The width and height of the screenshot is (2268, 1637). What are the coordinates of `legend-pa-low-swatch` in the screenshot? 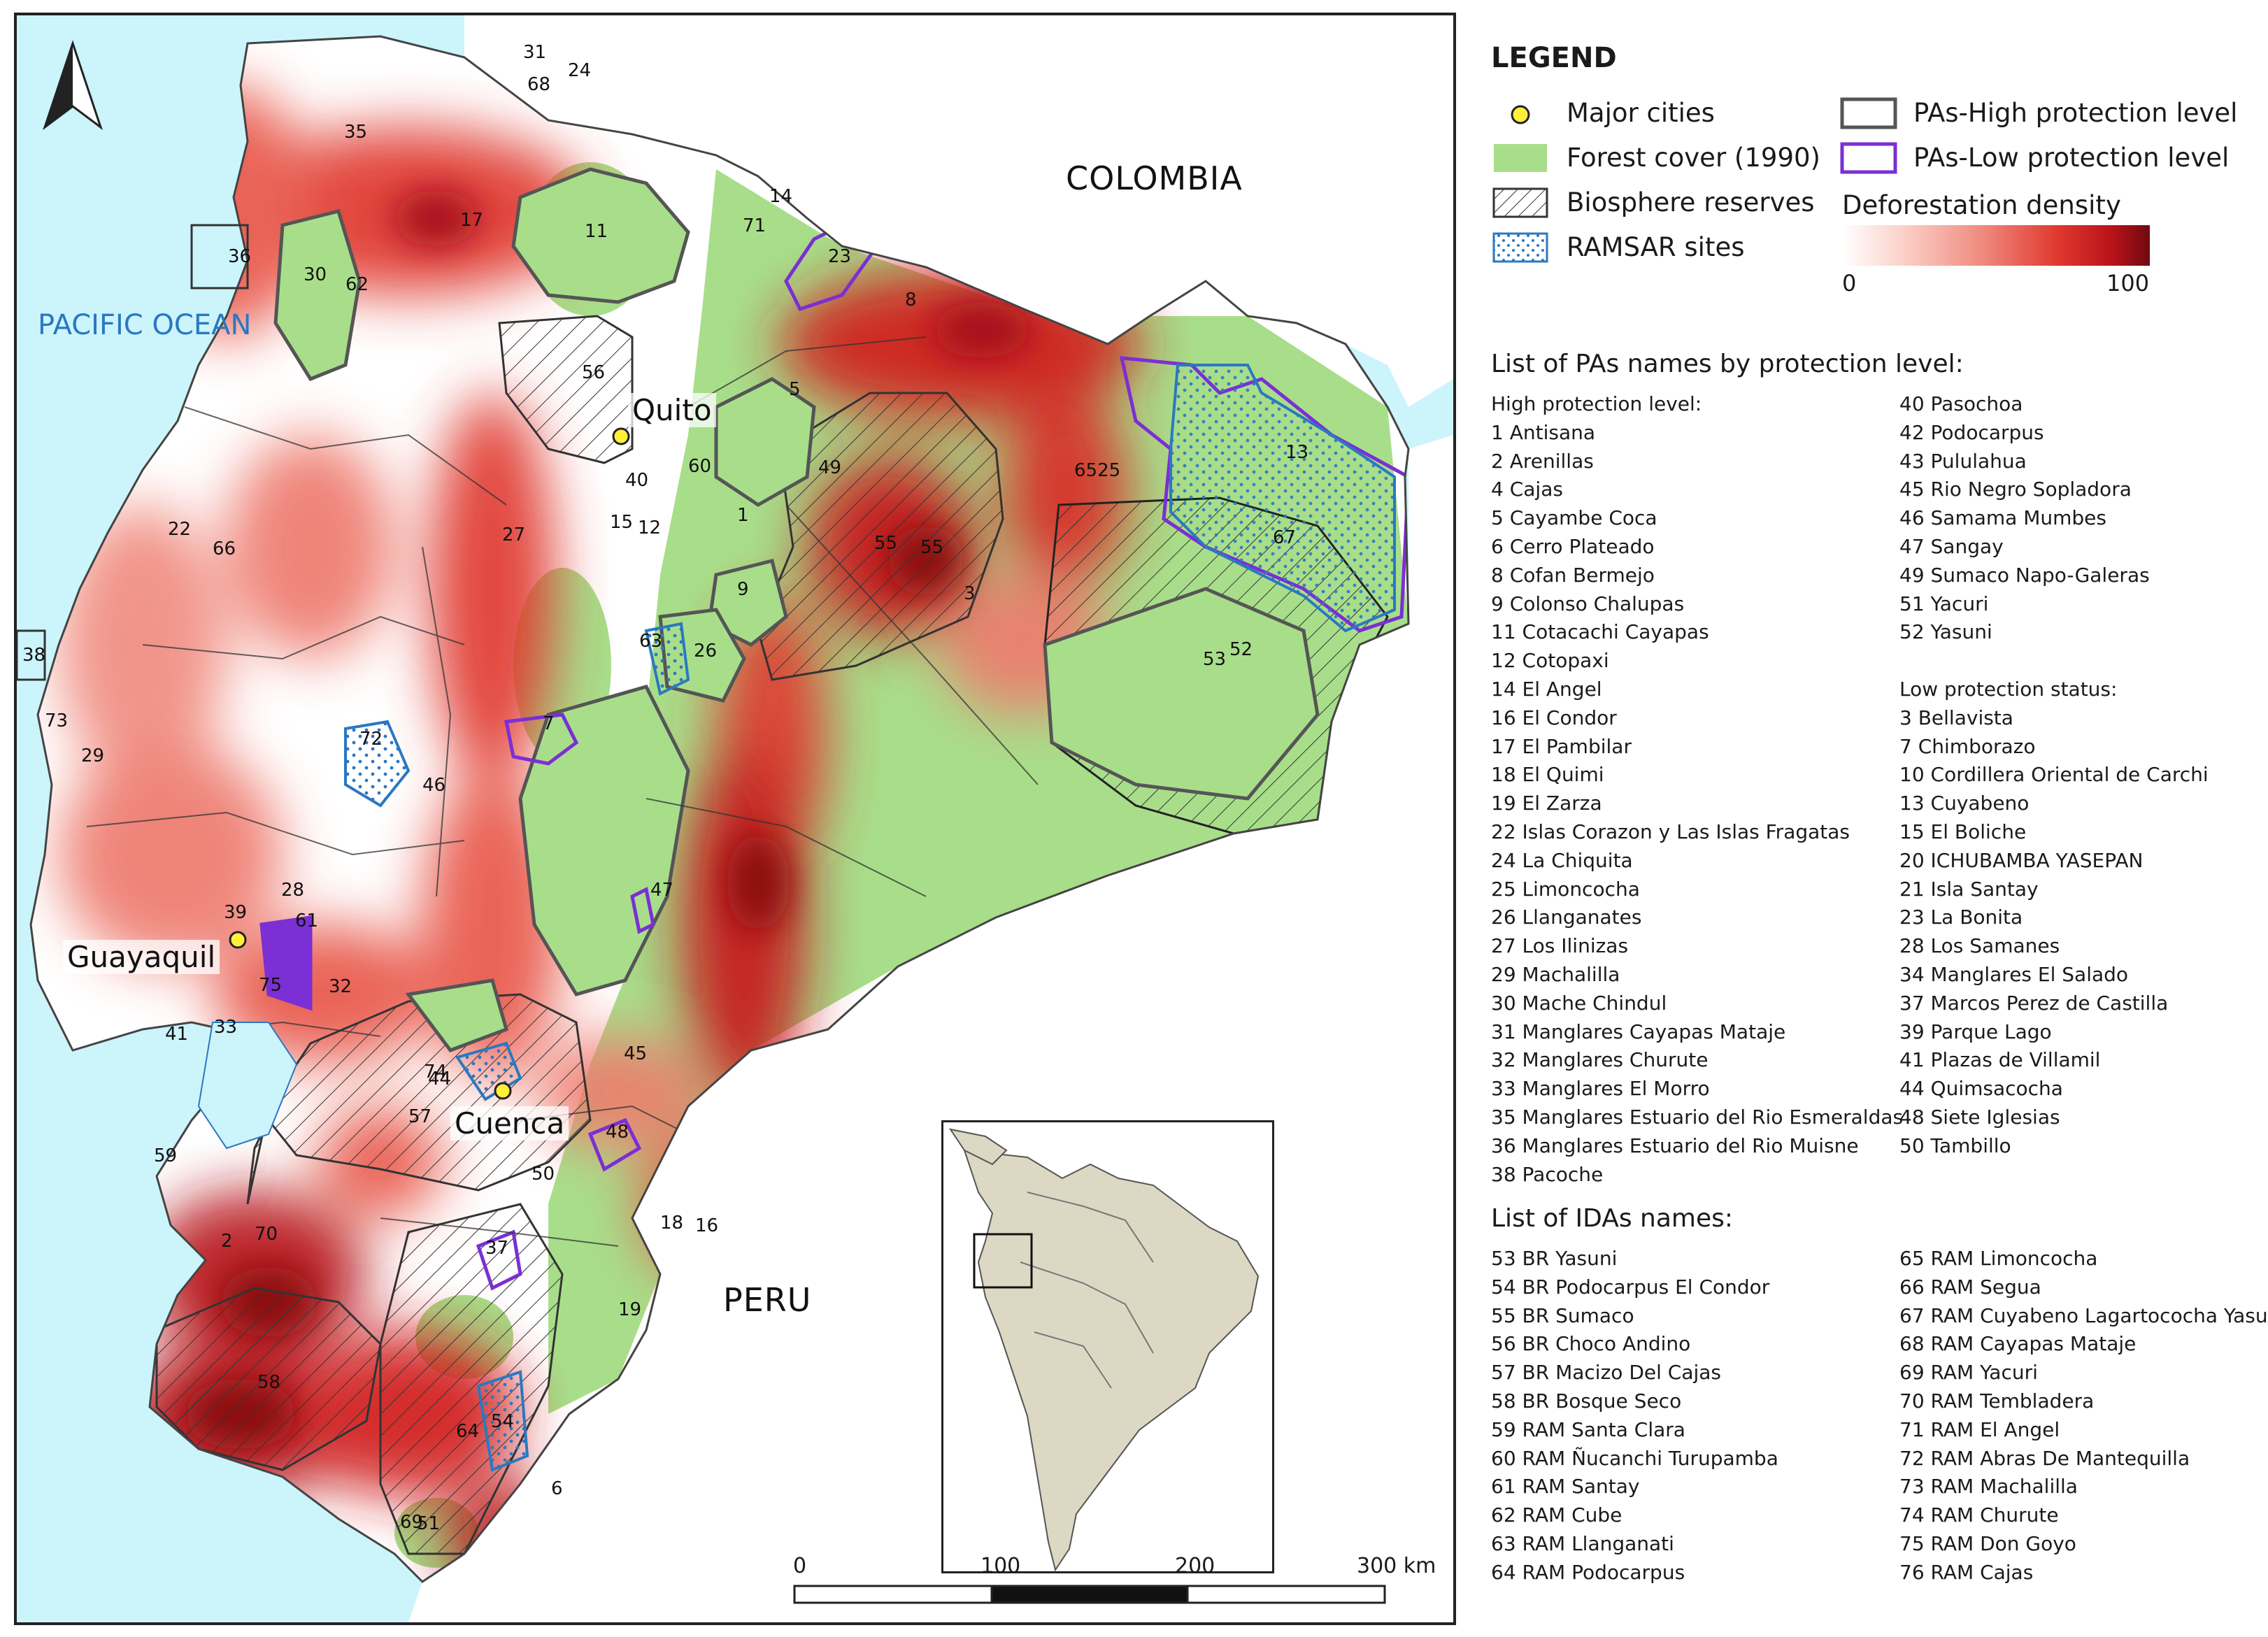 It's located at (1869, 158).